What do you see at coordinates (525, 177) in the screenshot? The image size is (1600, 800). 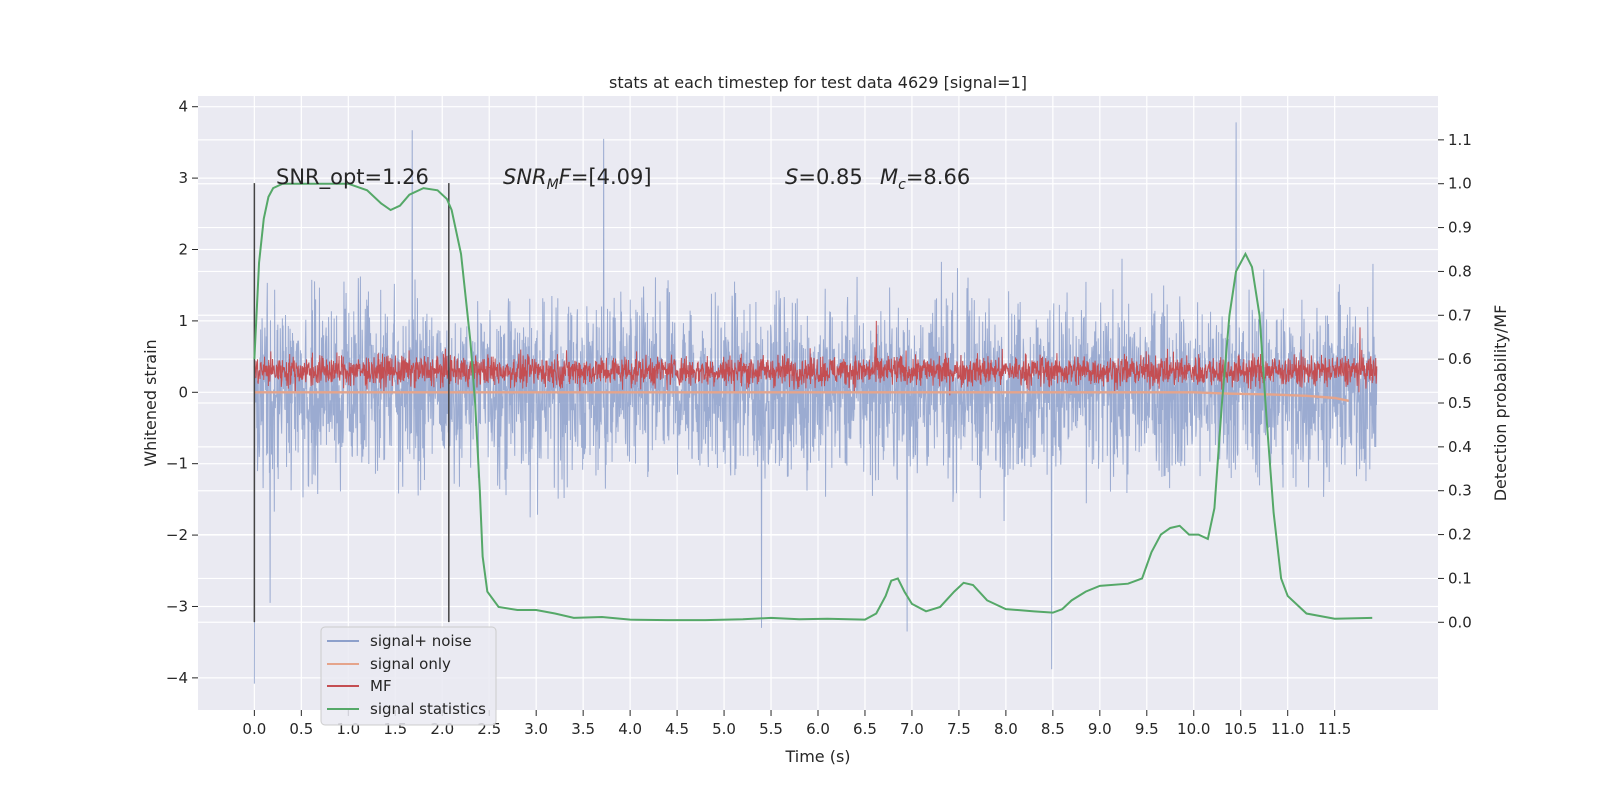 I see `annotation-snr-mf-main: SNR` at bounding box center [525, 177].